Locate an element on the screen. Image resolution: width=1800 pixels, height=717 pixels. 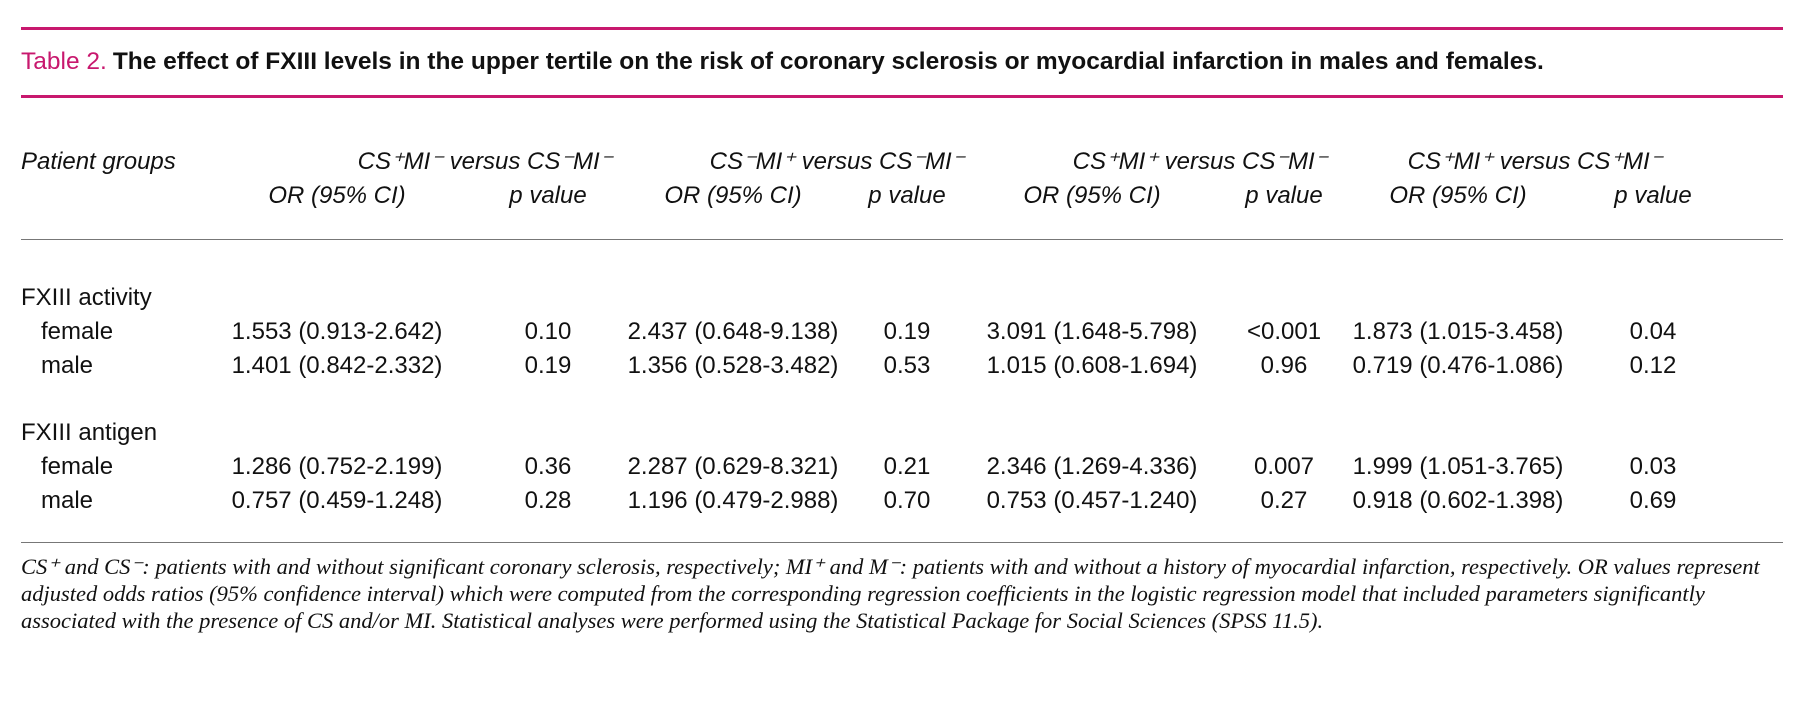
cell: 0.12 is located at coordinates (1653, 365).